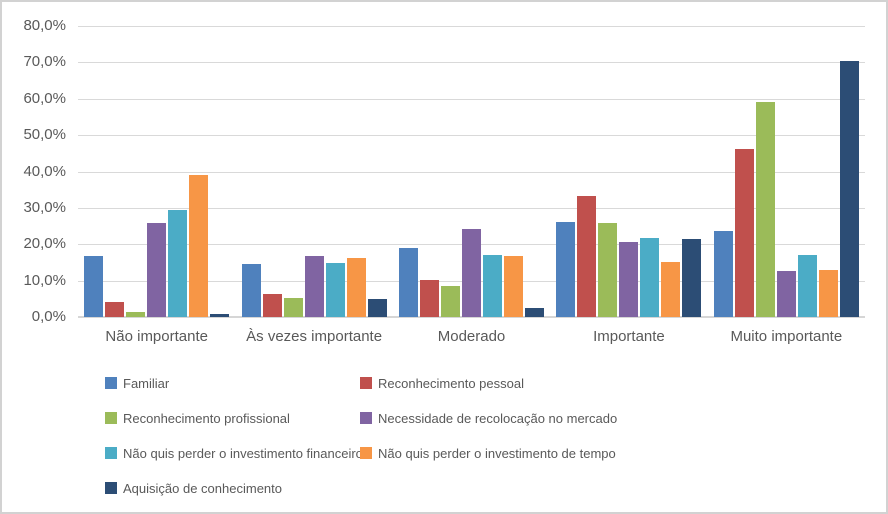 The height and width of the screenshot is (514, 888). What do you see at coordinates (451, 383) in the screenshot?
I see `legend-label: Reconhecimento pessoal` at bounding box center [451, 383].